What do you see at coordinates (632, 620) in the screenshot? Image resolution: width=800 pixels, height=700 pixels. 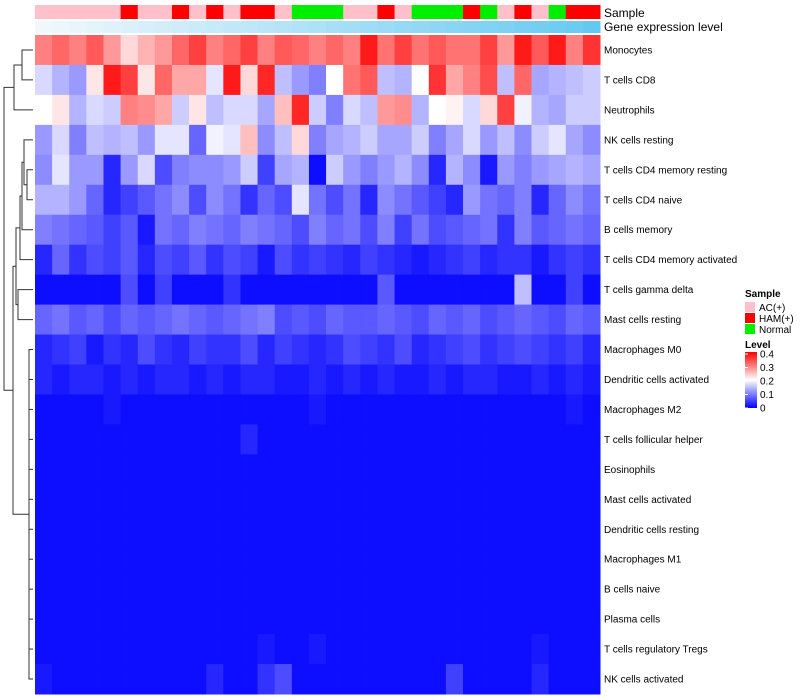 I see `row-label: Plasma cells` at bounding box center [632, 620].